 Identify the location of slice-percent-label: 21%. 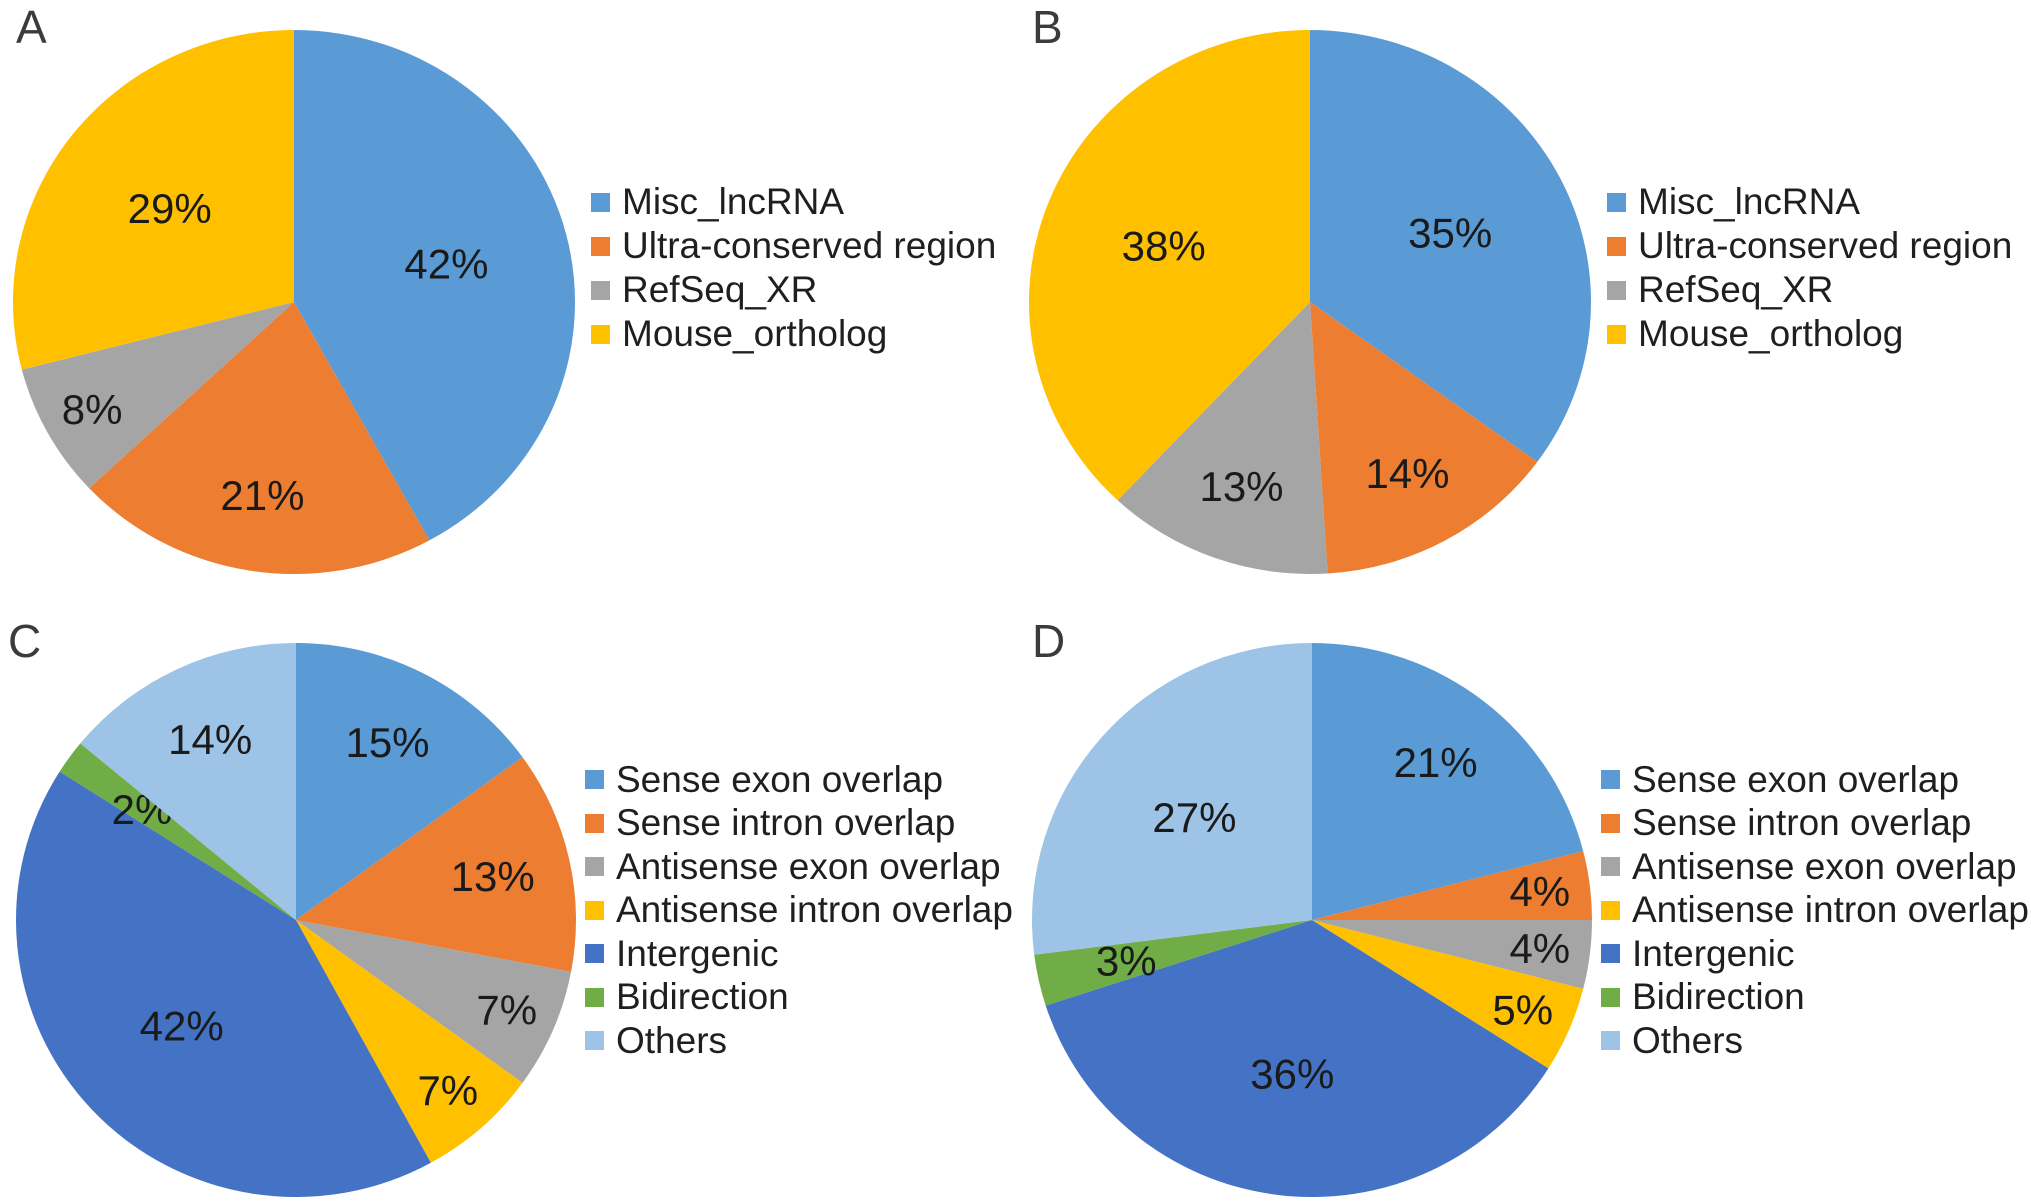
(1436, 762).